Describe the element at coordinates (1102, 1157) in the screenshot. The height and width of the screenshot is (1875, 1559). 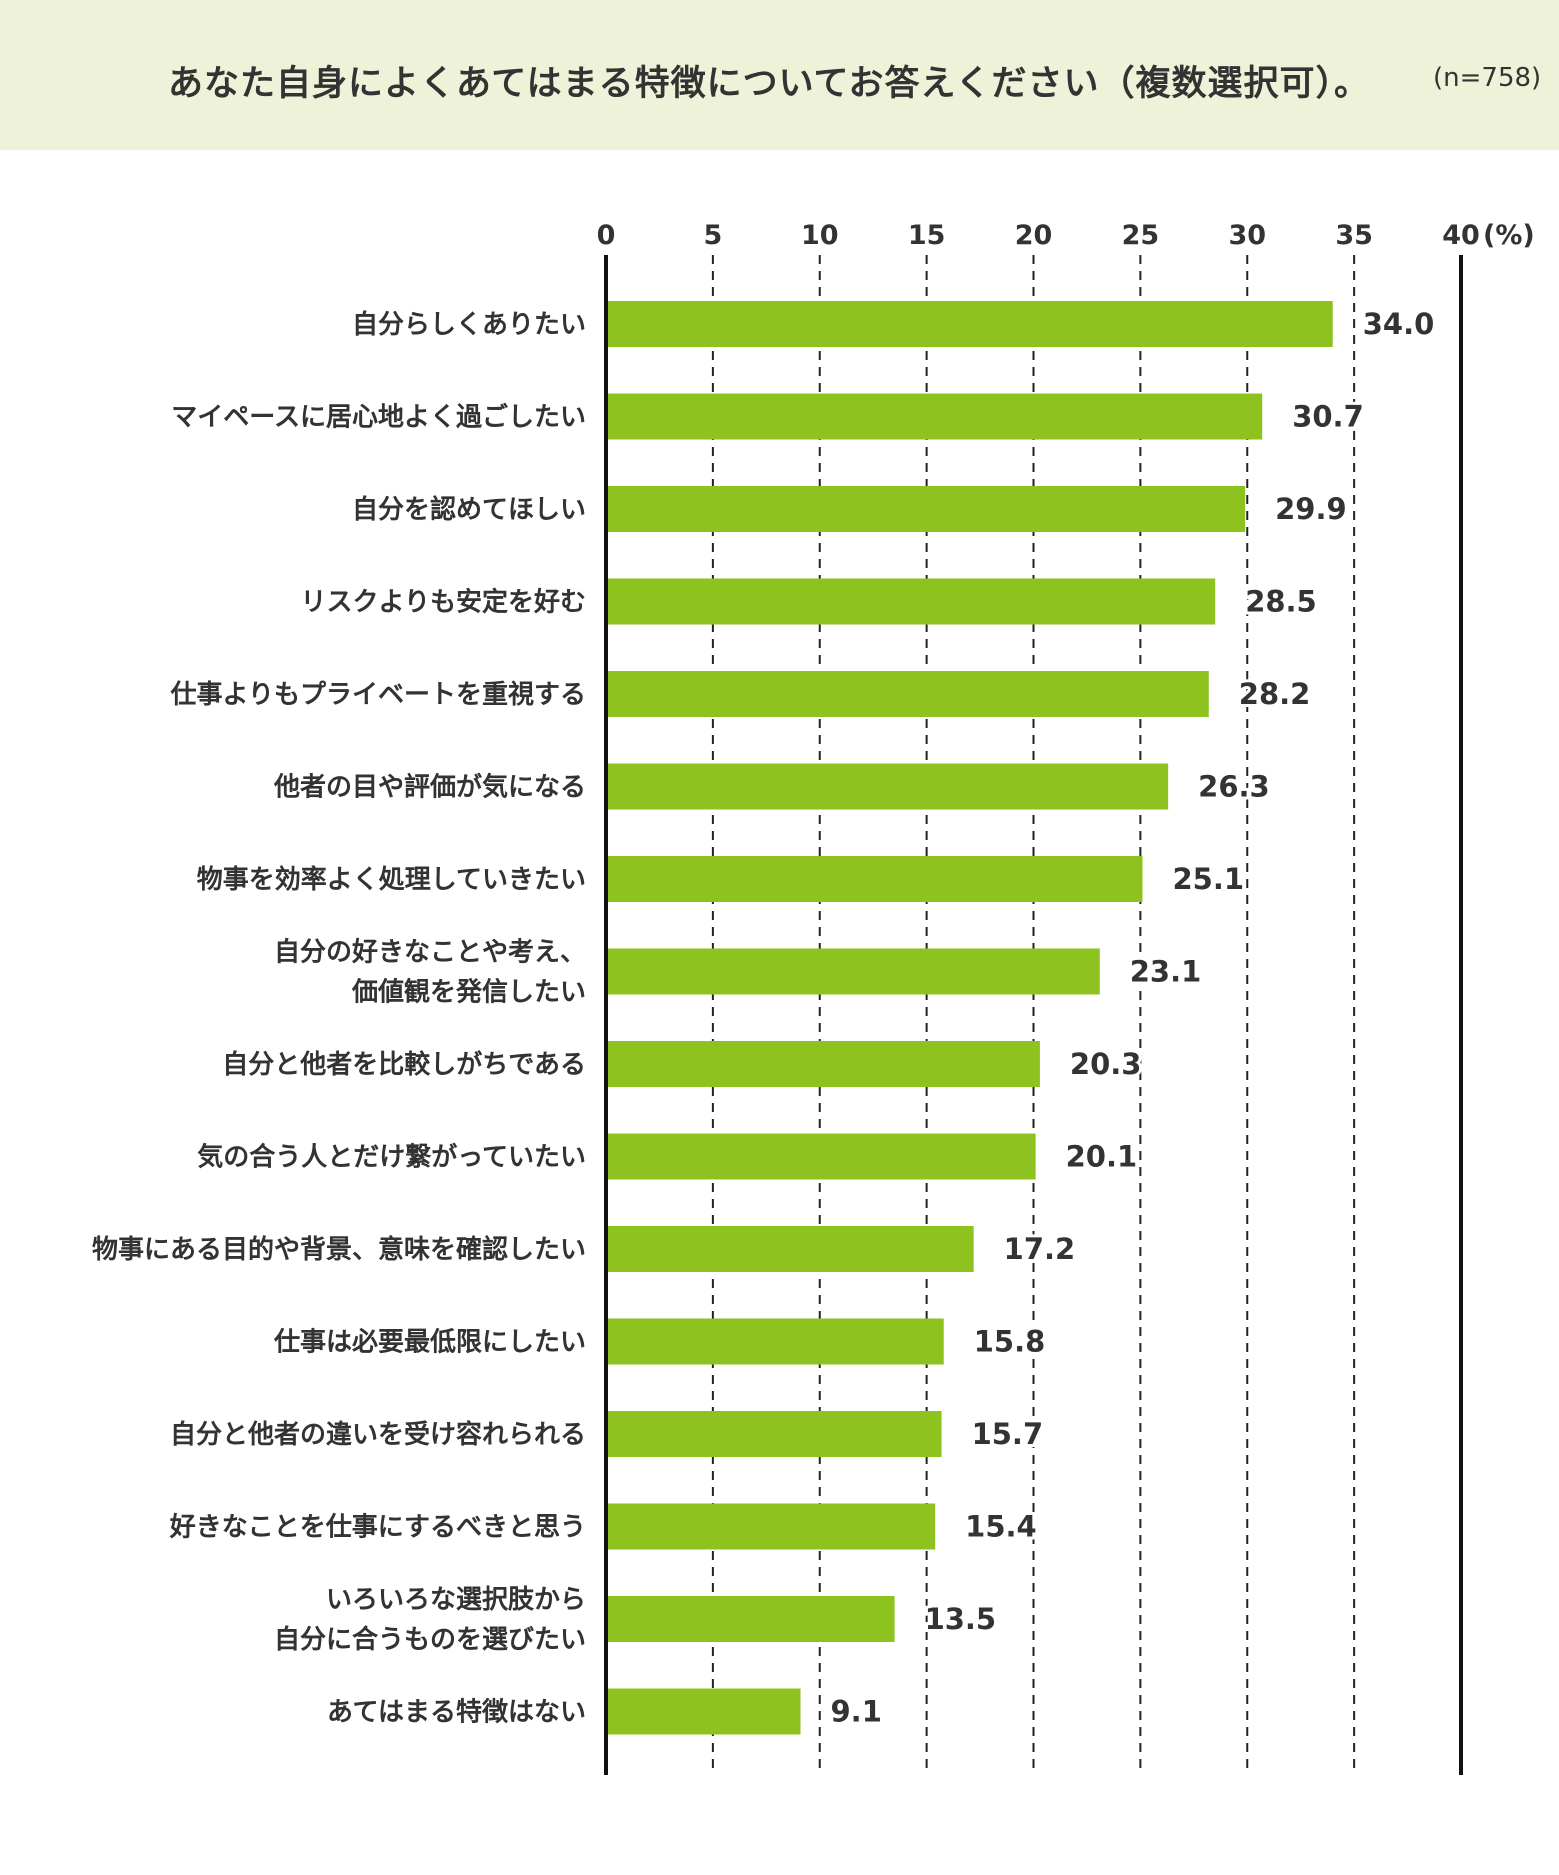
I see `value-label-10: 20.1` at that location.